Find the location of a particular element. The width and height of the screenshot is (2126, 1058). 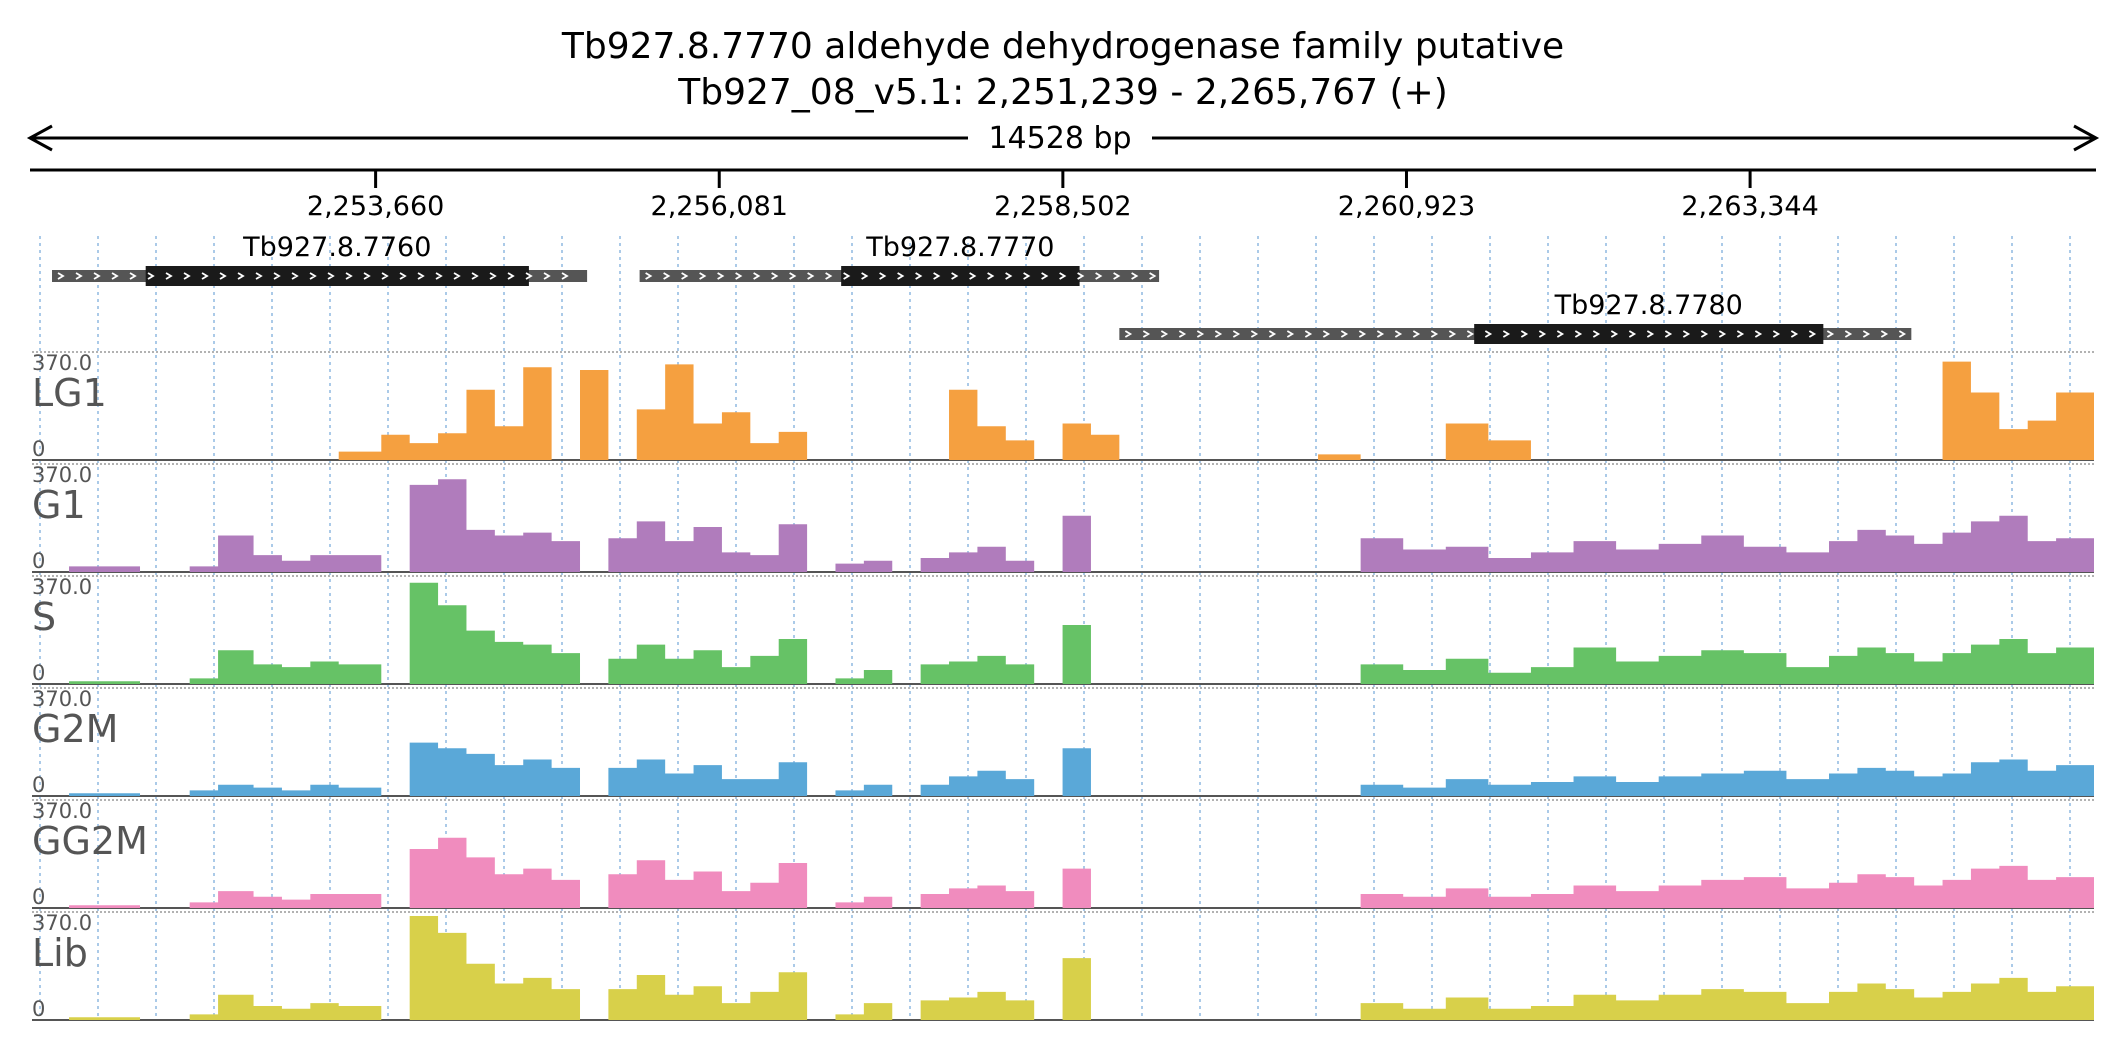

track-ymax-label-1: 370.0 is located at coordinates (62, 475).